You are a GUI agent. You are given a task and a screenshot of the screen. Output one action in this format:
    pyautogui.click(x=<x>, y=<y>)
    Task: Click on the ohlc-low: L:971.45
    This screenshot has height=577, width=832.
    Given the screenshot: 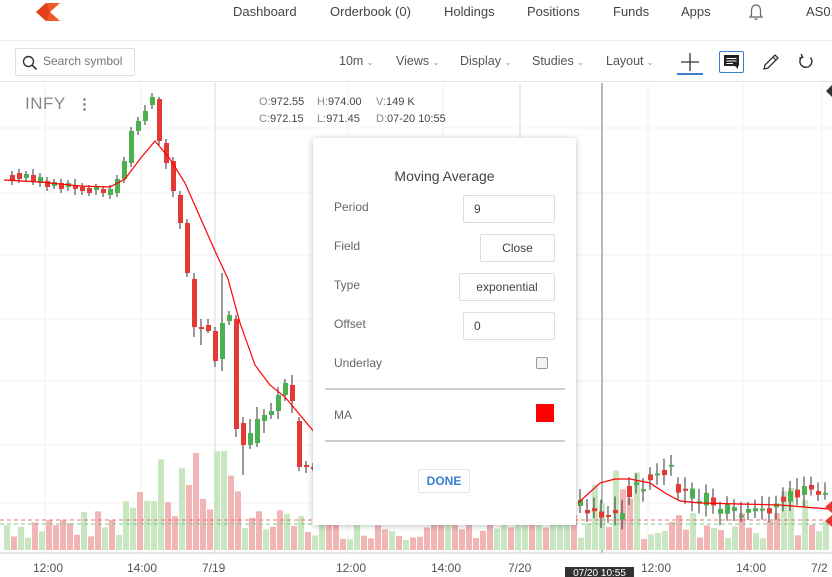 What is the action you would take?
    pyautogui.click(x=338, y=119)
    